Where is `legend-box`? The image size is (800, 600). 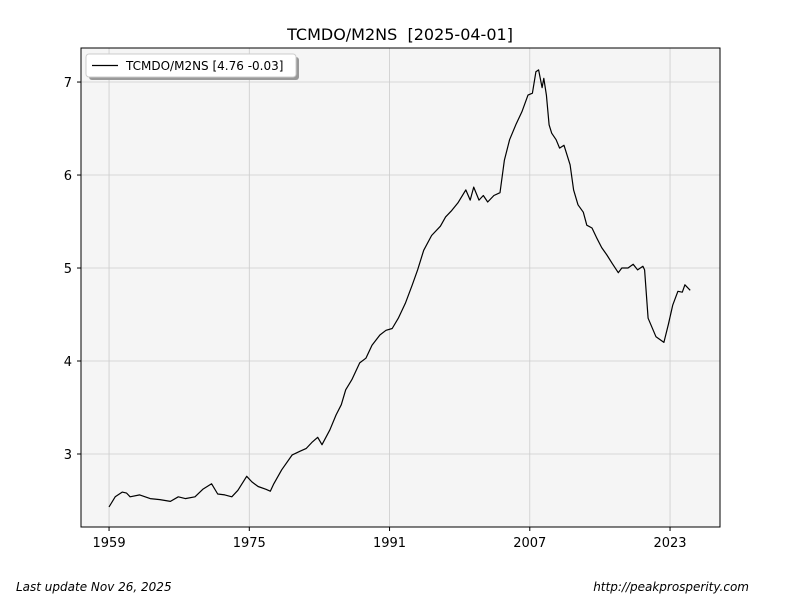
legend-box is located at coordinates (191, 65).